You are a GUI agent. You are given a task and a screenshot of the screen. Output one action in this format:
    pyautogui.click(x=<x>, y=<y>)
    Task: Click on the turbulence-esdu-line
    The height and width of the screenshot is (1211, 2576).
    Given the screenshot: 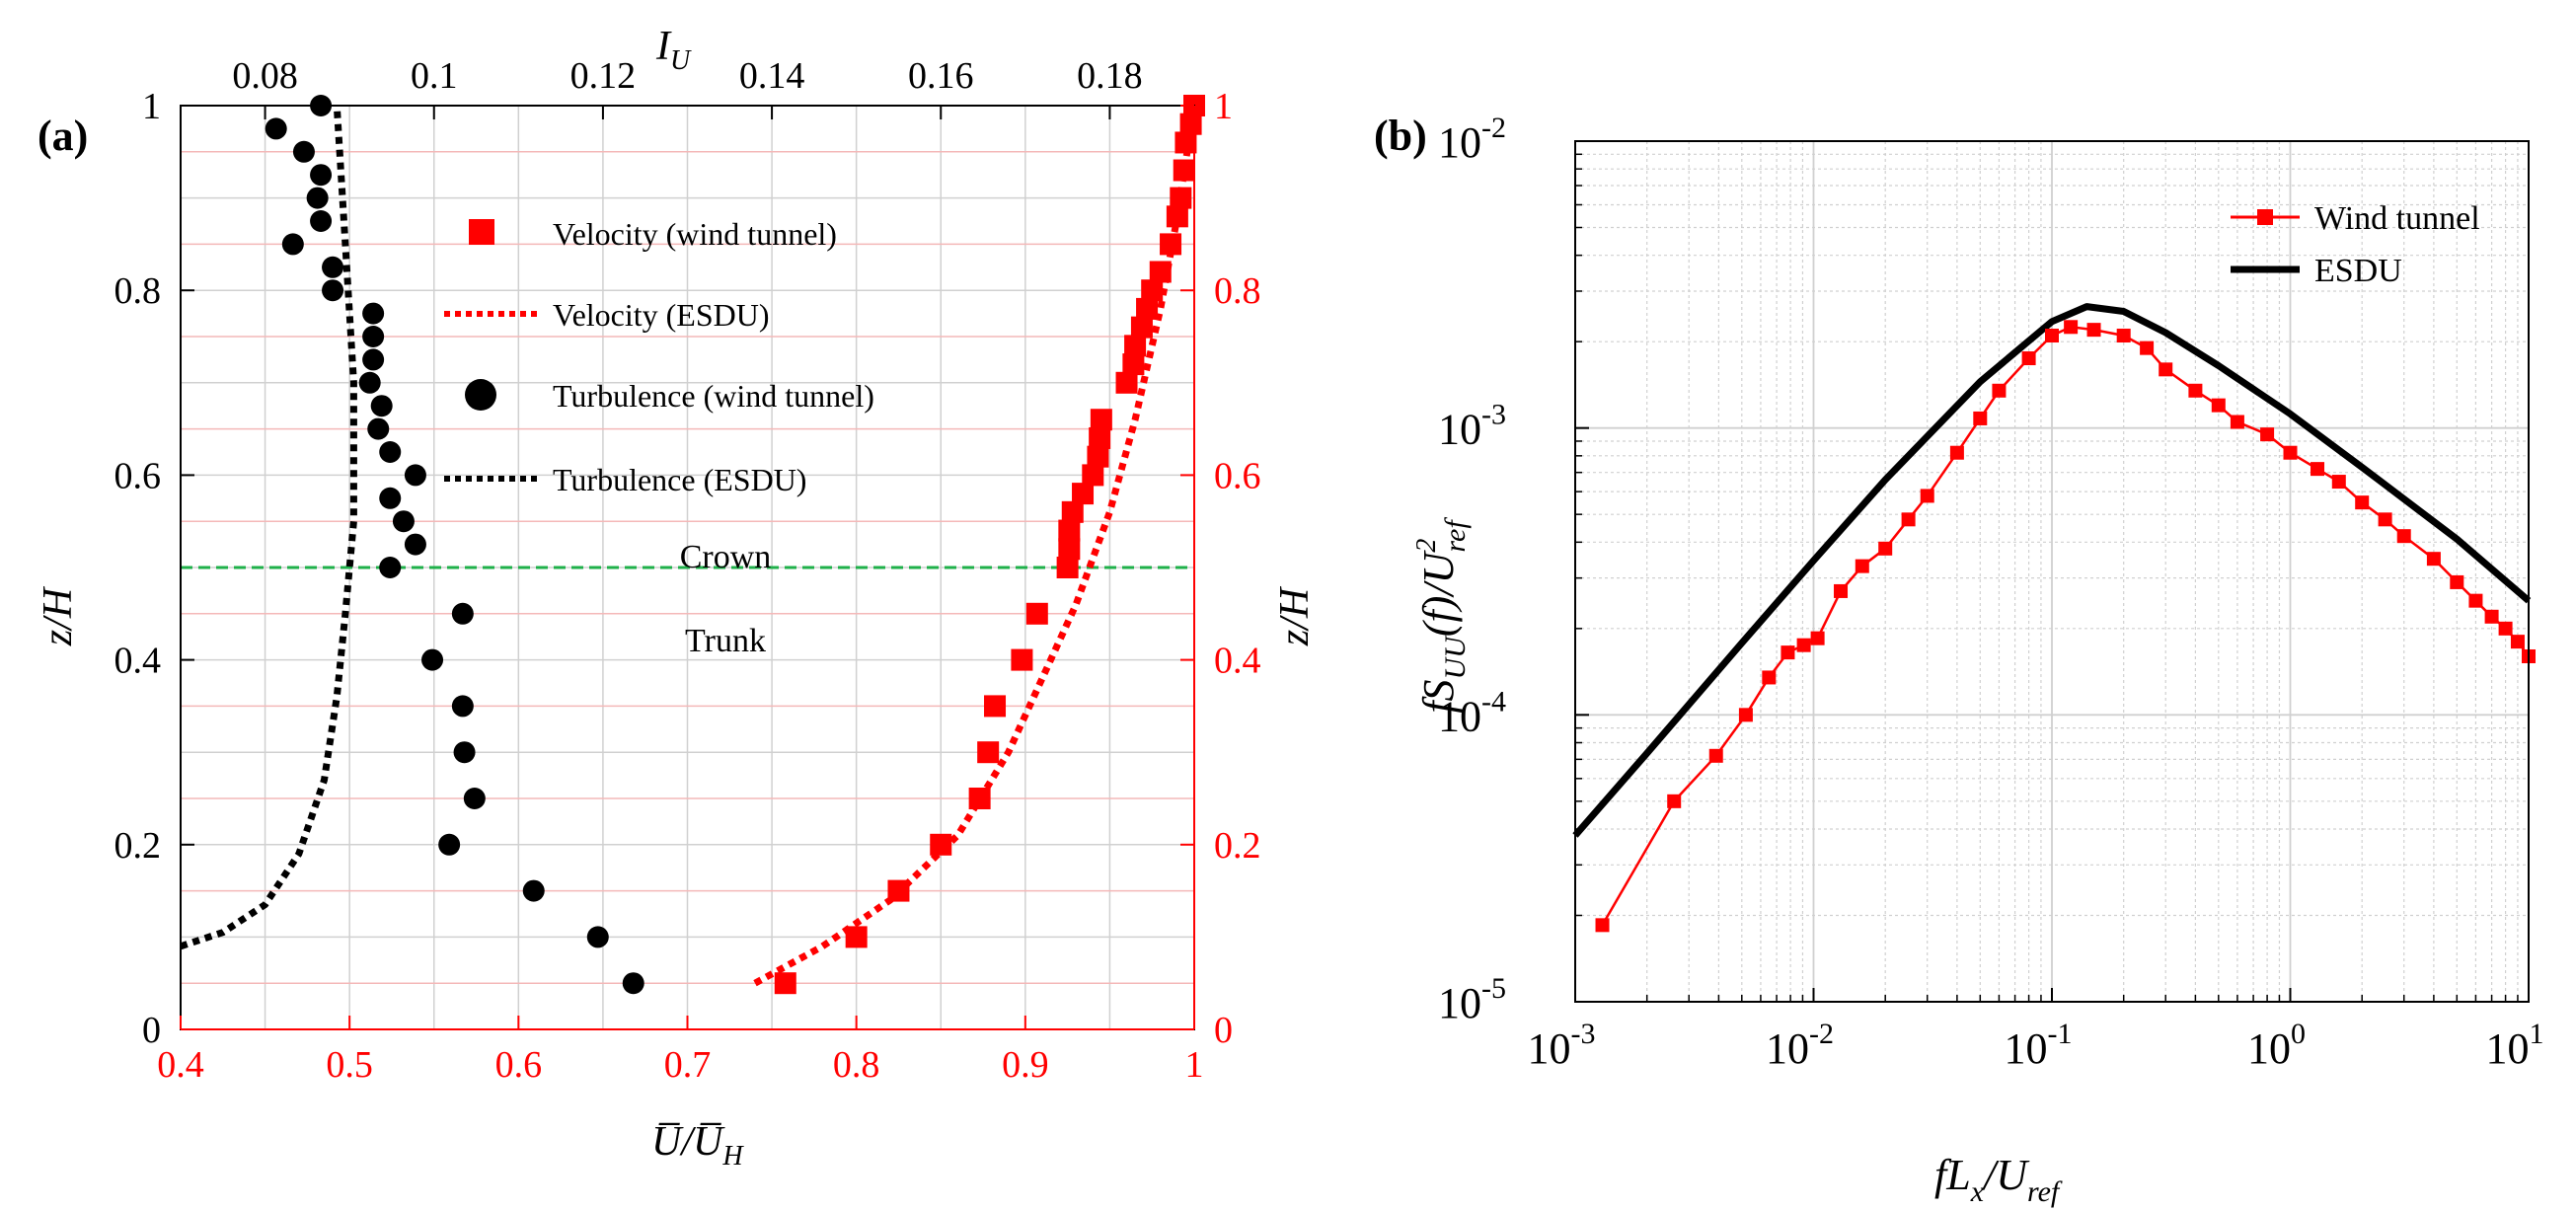 What is the action you would take?
    pyautogui.click(x=268, y=527)
    